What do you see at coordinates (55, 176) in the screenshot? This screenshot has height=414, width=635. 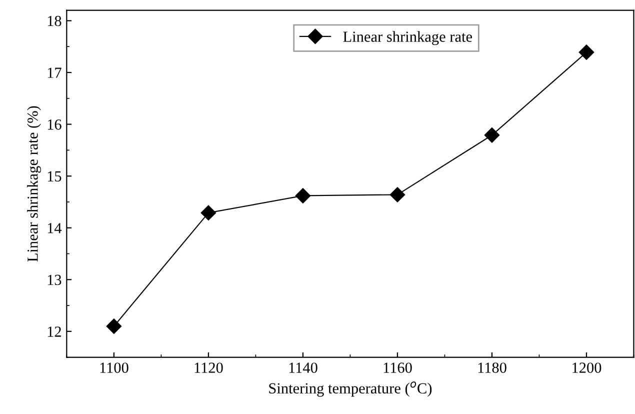 I see `y-tick-label: 15` at bounding box center [55, 176].